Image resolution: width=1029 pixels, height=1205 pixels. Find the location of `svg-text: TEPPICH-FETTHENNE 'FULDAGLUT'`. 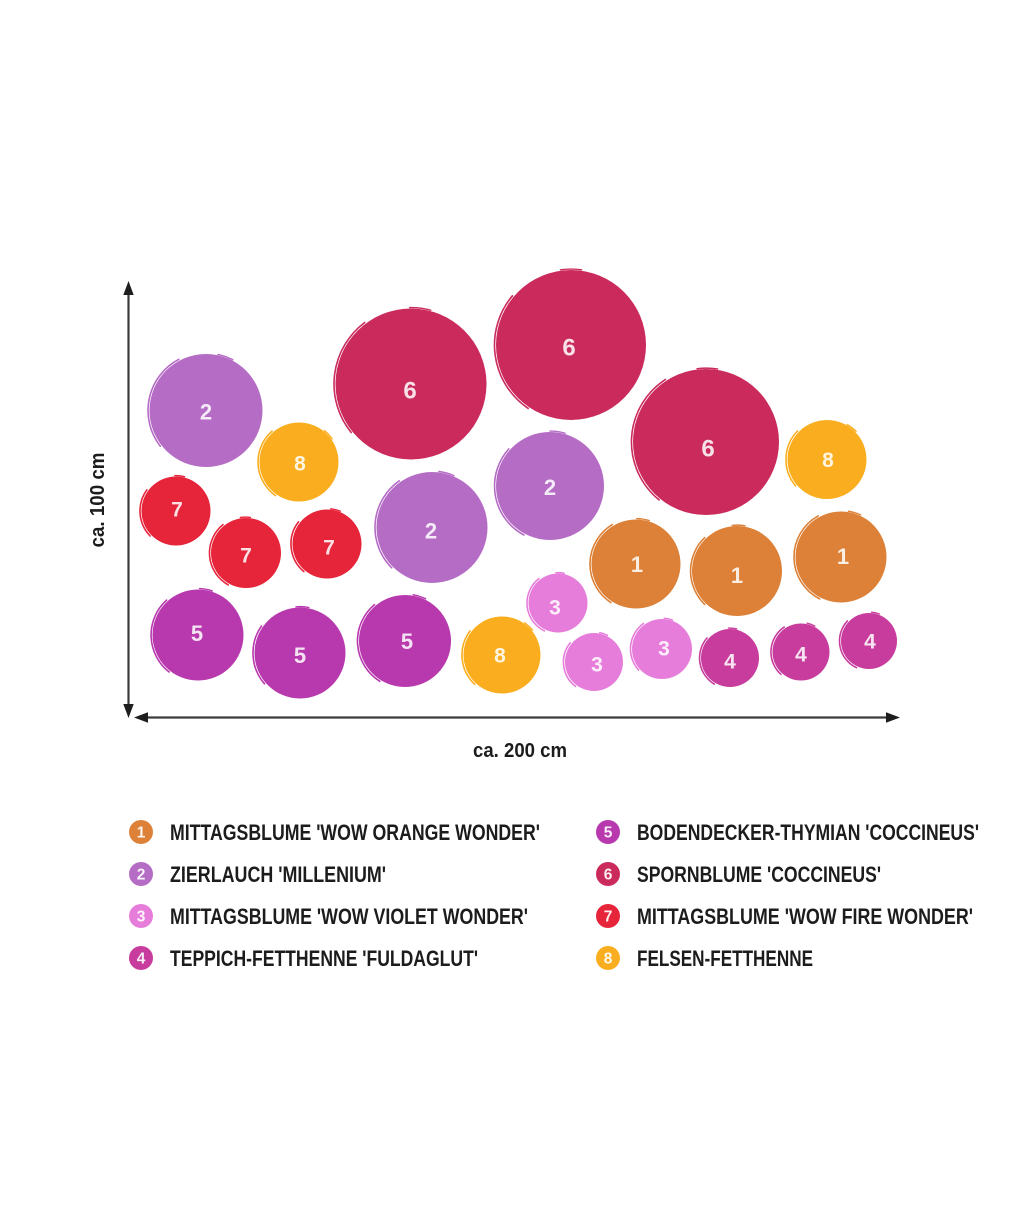

svg-text: TEPPICH-FETTHENNE 'FULDAGLUT' is located at coordinates (324, 958).